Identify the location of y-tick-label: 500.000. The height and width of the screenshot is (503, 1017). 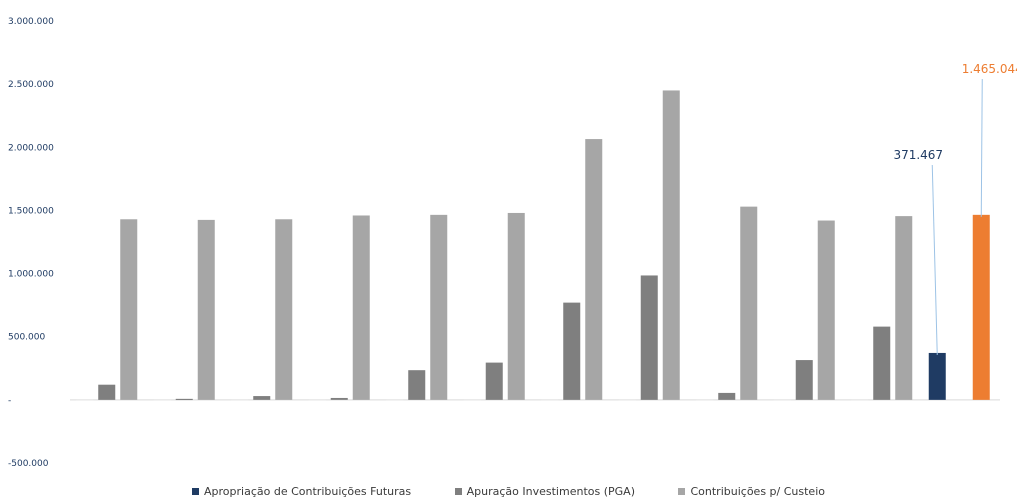
(26, 338).